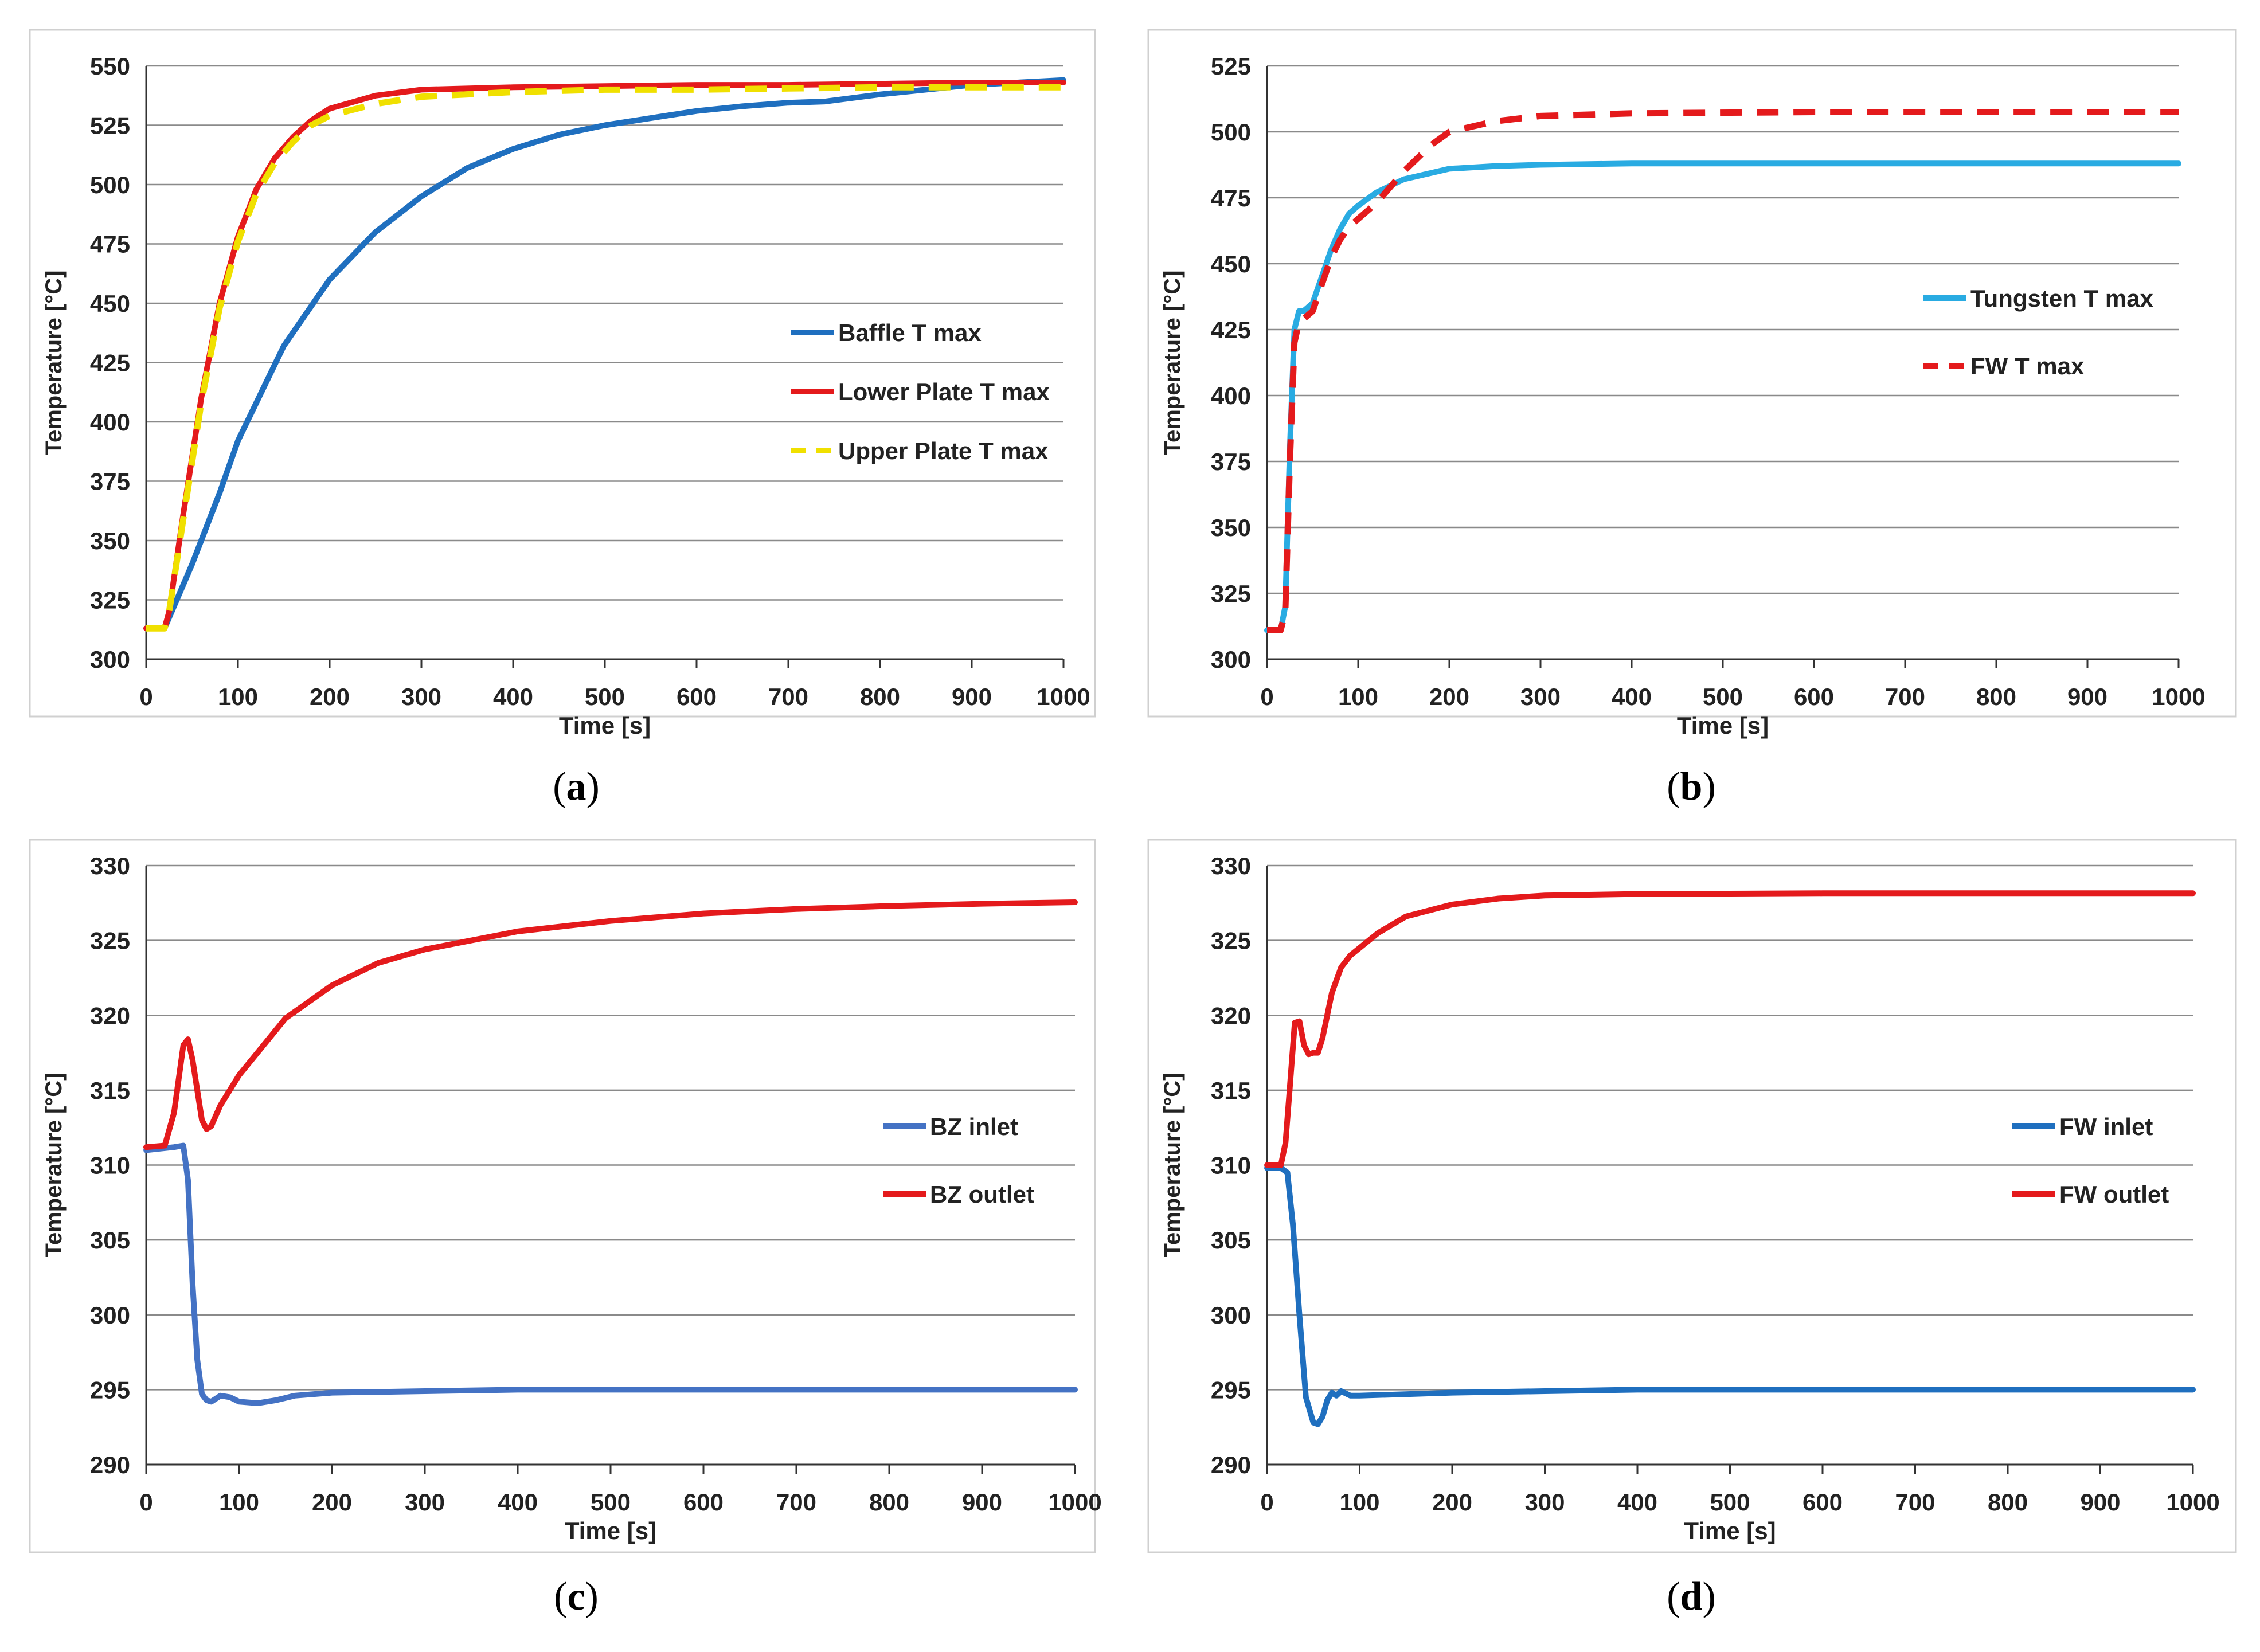 The height and width of the screenshot is (1652, 2260). Describe the element at coordinates (1231, 940) in the screenshot. I see `panel-d-ytick-label: 325` at that location.